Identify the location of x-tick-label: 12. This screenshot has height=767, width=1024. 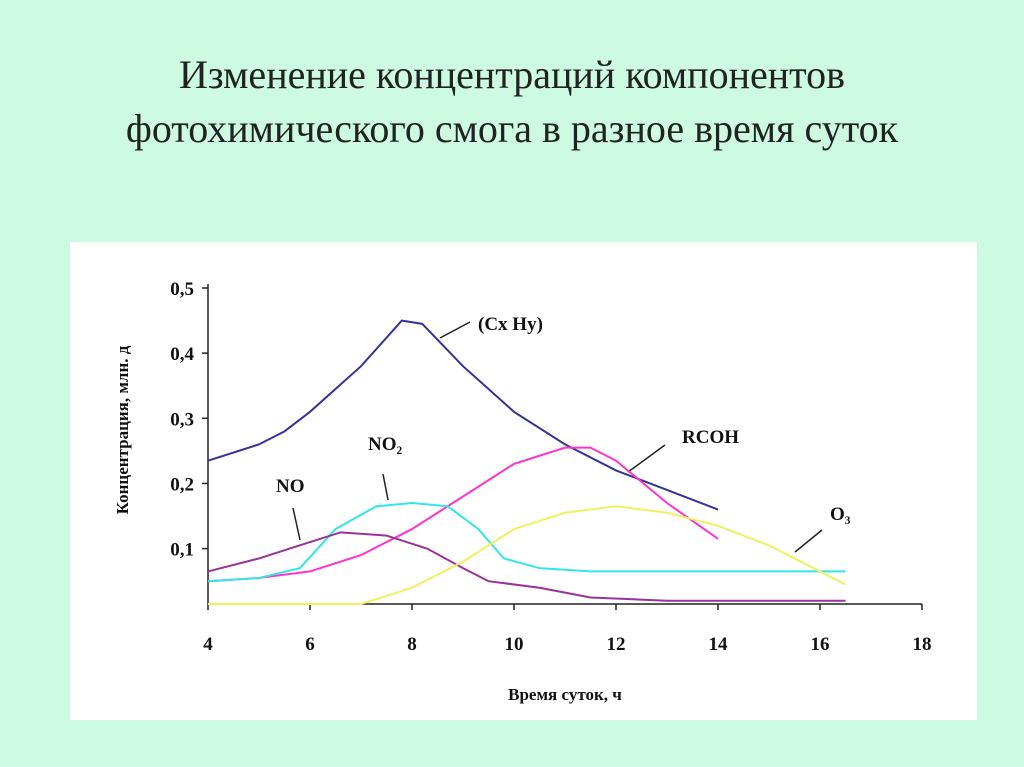
(616, 644).